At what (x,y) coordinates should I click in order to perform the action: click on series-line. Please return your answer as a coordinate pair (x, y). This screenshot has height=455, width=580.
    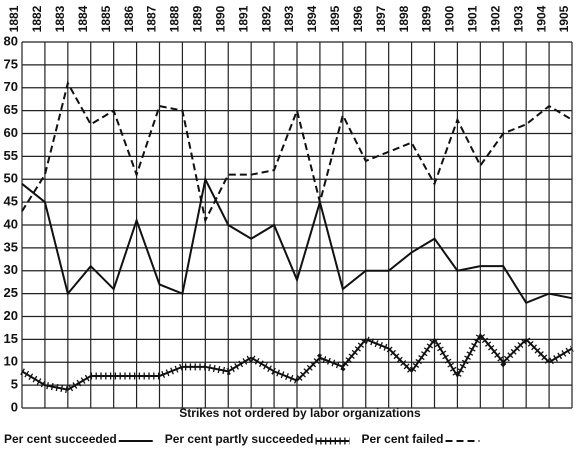
    Looking at the image, I should click on (297, 362).